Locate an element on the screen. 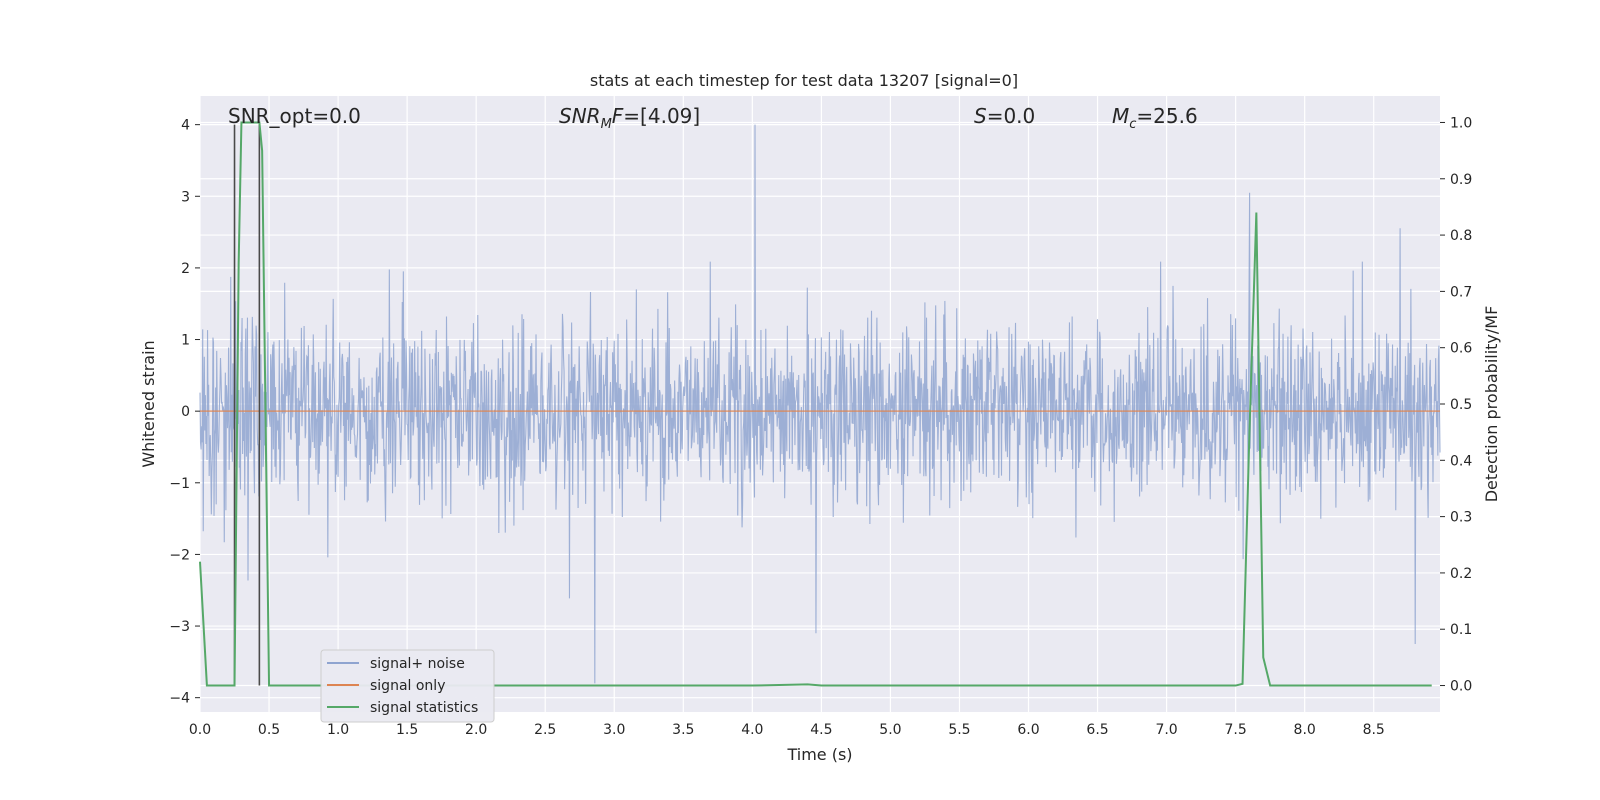 The image size is (1600, 800). y-right-tick-label: 0.0 is located at coordinates (1461, 687).